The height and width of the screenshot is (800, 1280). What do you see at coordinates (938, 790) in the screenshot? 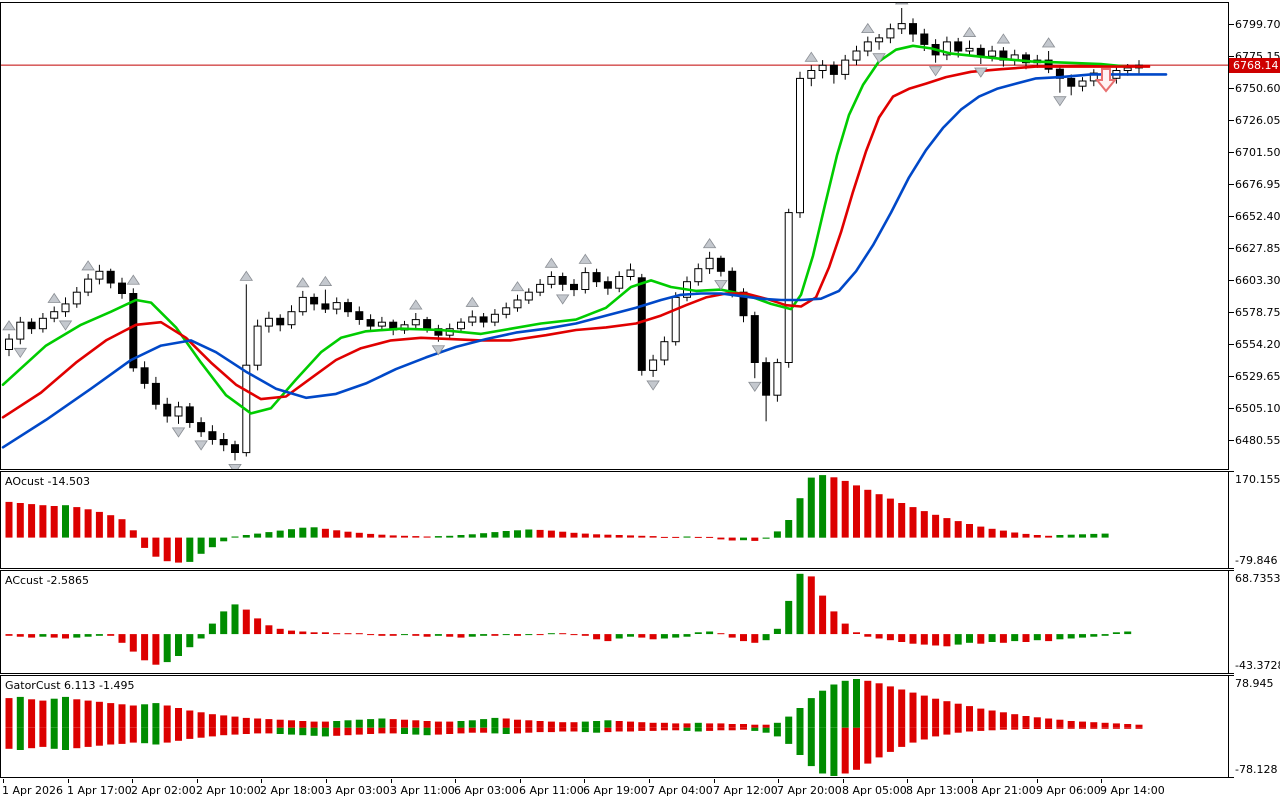
I see `time-tick-label: 8 Apr 13:00` at bounding box center [938, 790].